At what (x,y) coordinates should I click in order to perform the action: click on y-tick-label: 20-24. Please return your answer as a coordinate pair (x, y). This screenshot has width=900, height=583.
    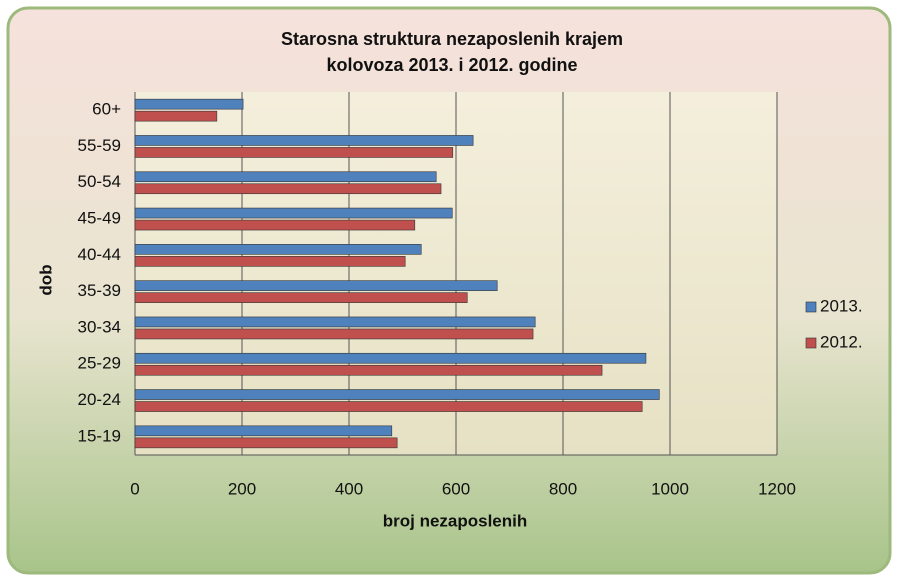
    Looking at the image, I should click on (99, 399).